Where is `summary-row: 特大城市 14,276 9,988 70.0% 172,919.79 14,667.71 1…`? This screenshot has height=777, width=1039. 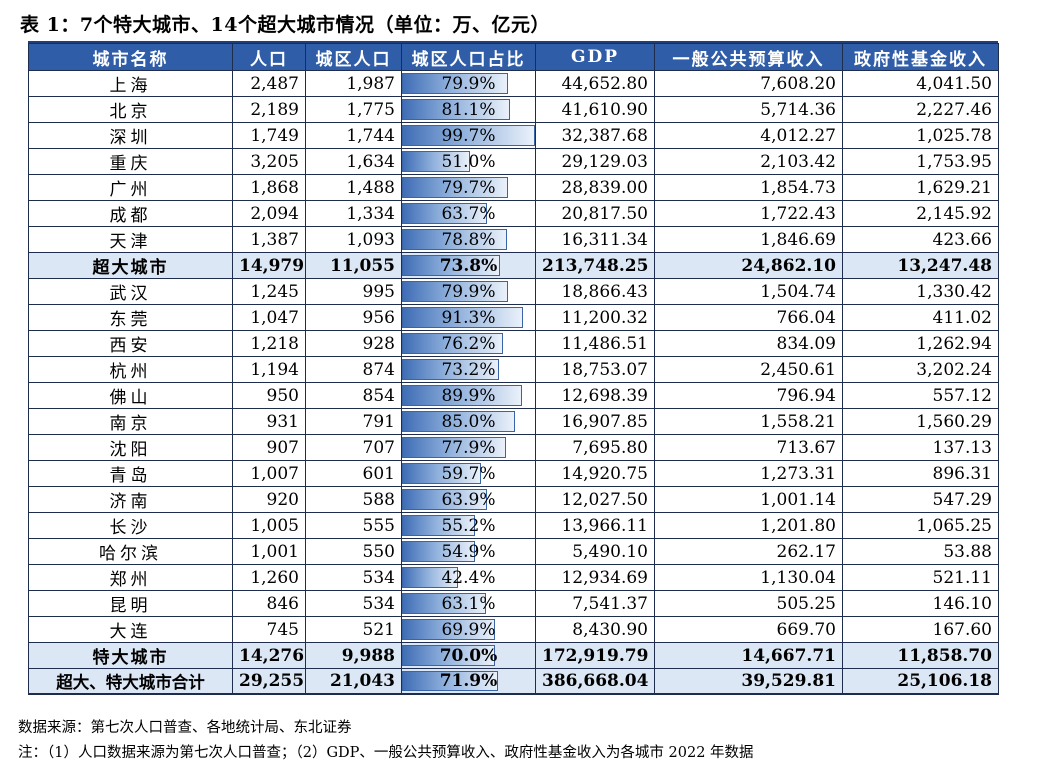
summary-row: 特大城市 14,276 9,988 70.0% 172,919.79 14,667.71 1… is located at coordinates (513, 655).